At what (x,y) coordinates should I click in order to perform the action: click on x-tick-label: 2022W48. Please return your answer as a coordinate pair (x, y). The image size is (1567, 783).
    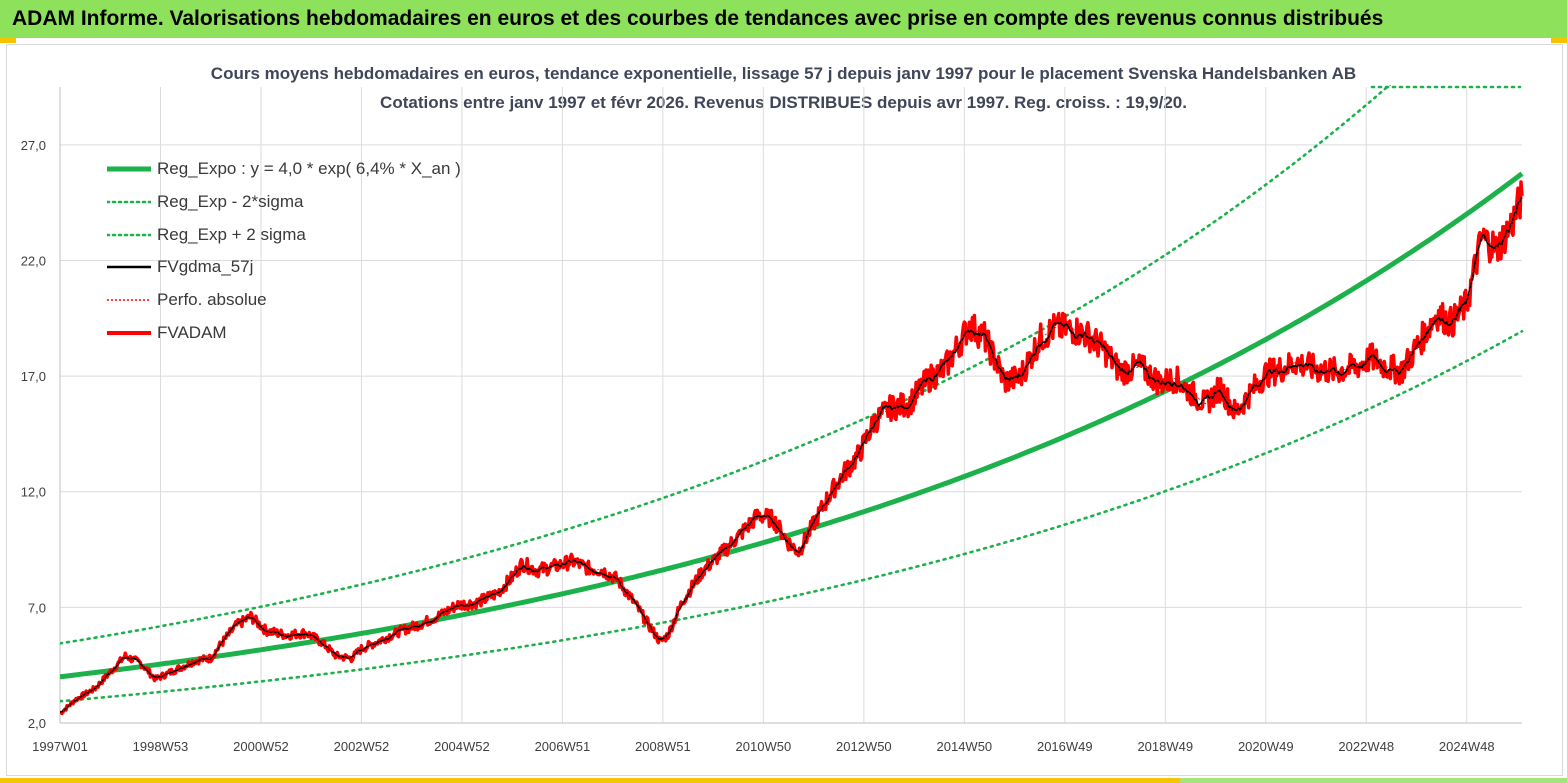
    Looking at the image, I should click on (1366, 746).